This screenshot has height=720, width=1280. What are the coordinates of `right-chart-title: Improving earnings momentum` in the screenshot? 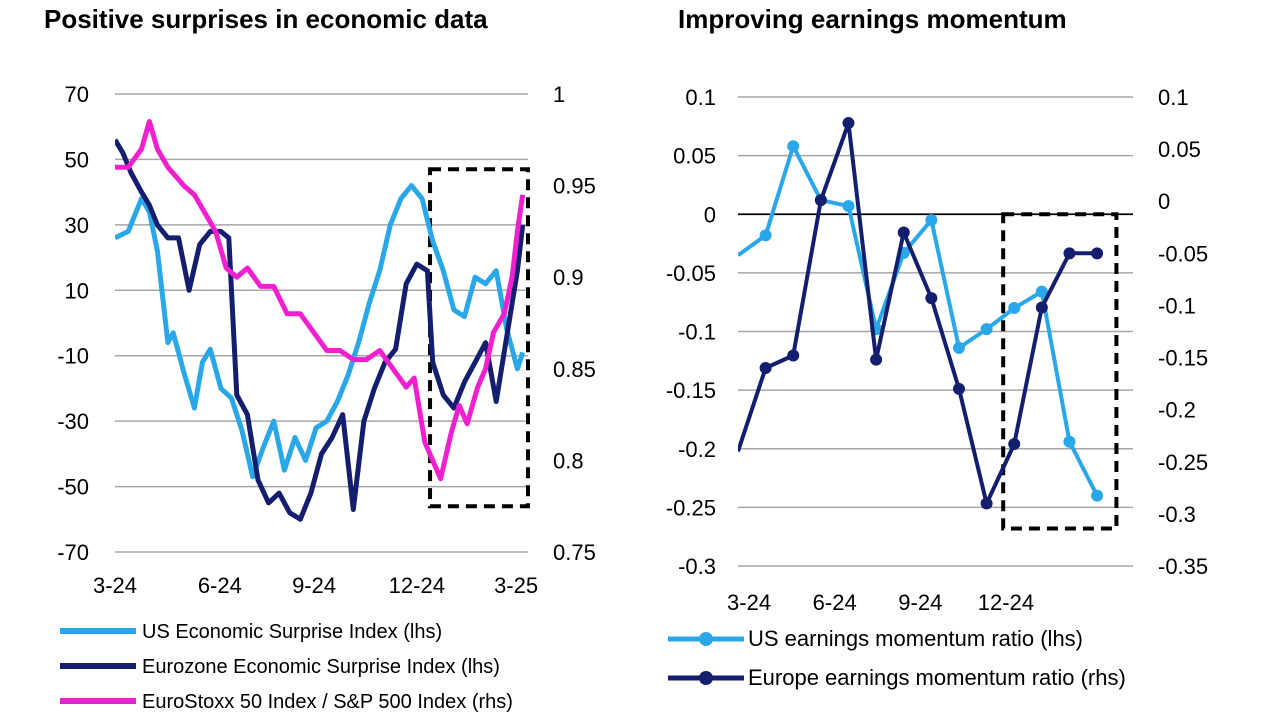 It's located at (872, 19).